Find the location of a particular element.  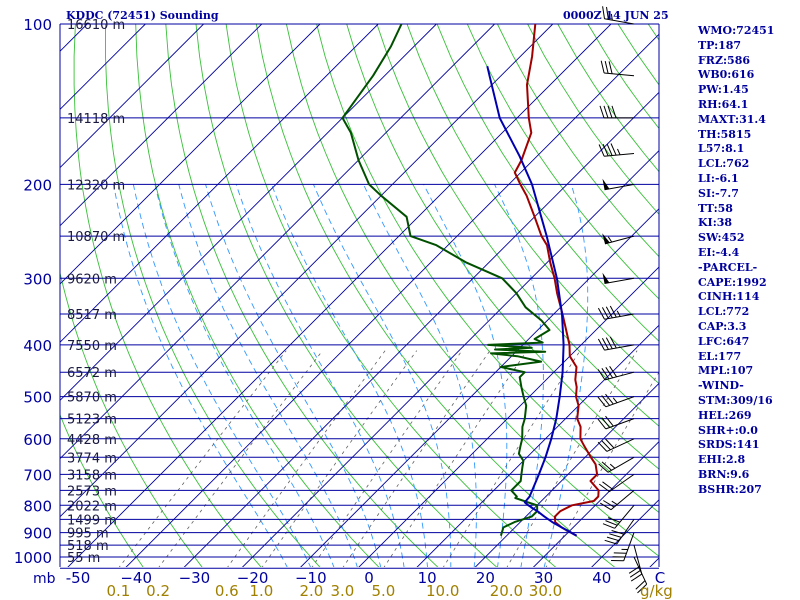

height-label: 518 m is located at coordinates (88, 546).